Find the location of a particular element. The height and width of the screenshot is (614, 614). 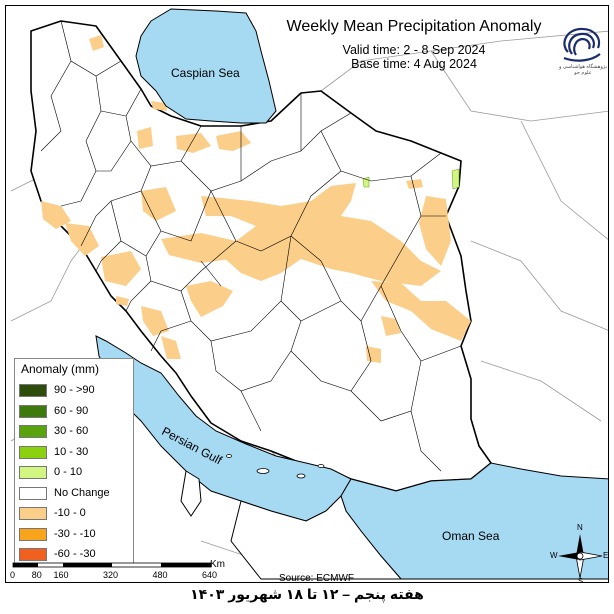

gulf-islands is located at coordinates (275, 466).